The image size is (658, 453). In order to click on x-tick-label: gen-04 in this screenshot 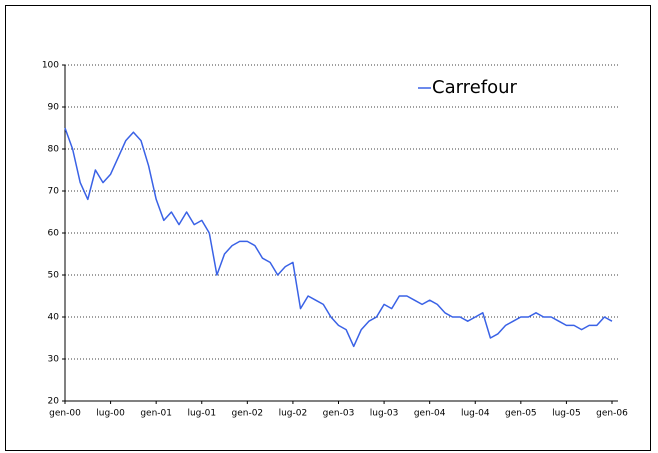, I will do `click(430, 414)`.